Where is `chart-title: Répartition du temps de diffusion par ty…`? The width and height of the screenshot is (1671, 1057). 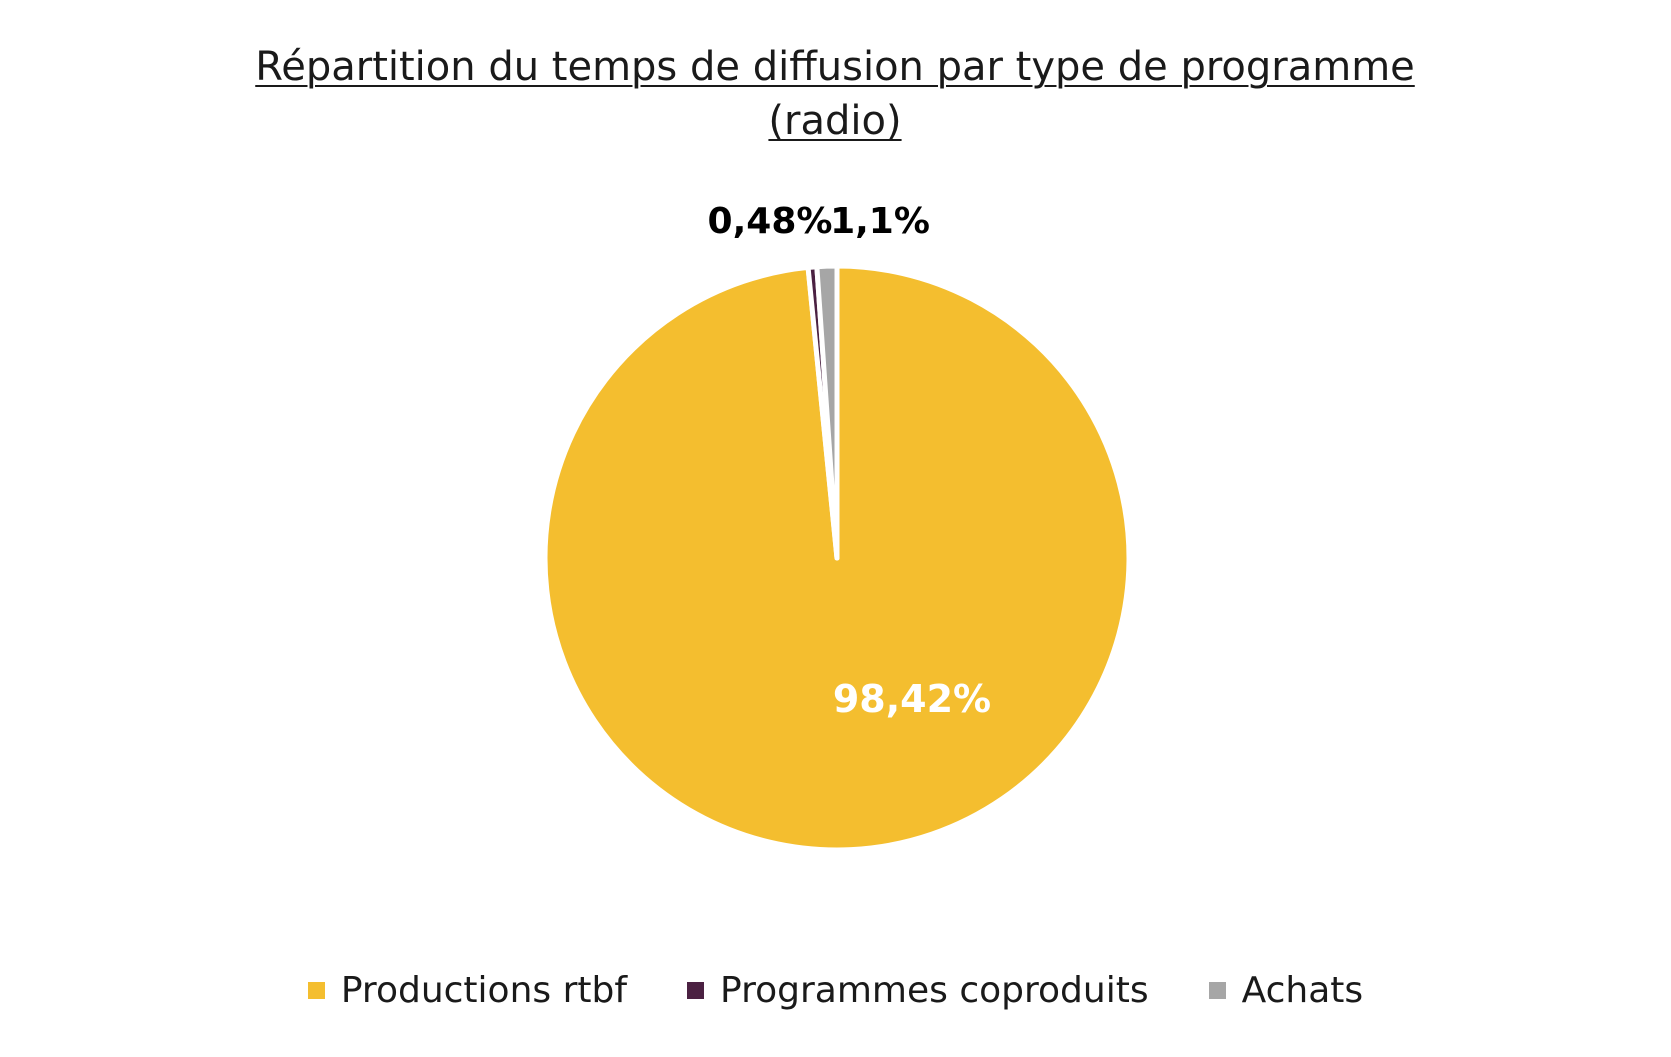
chart-title: Répartition du temps de diffusion par ty… is located at coordinates (835, 94).